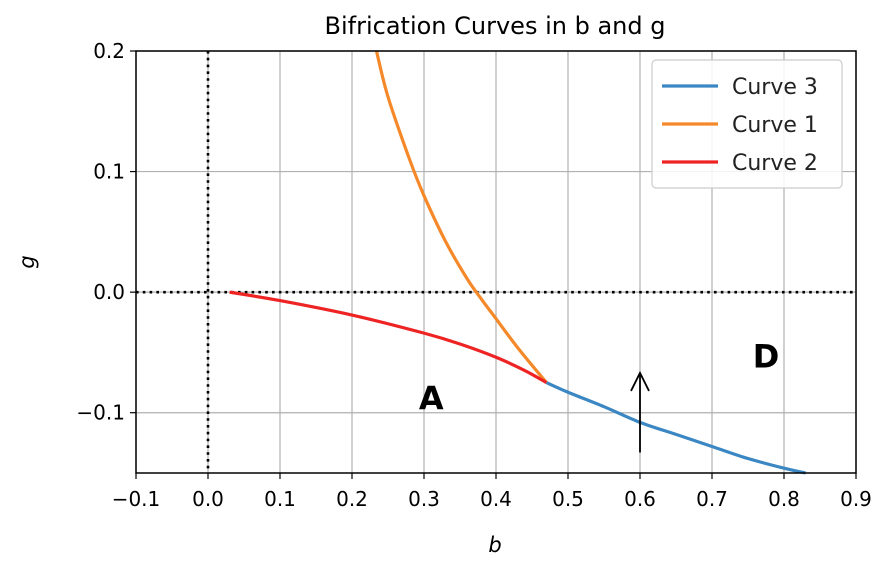  Describe the element at coordinates (27, 261) in the screenshot. I see `y-axis-label: g` at that location.